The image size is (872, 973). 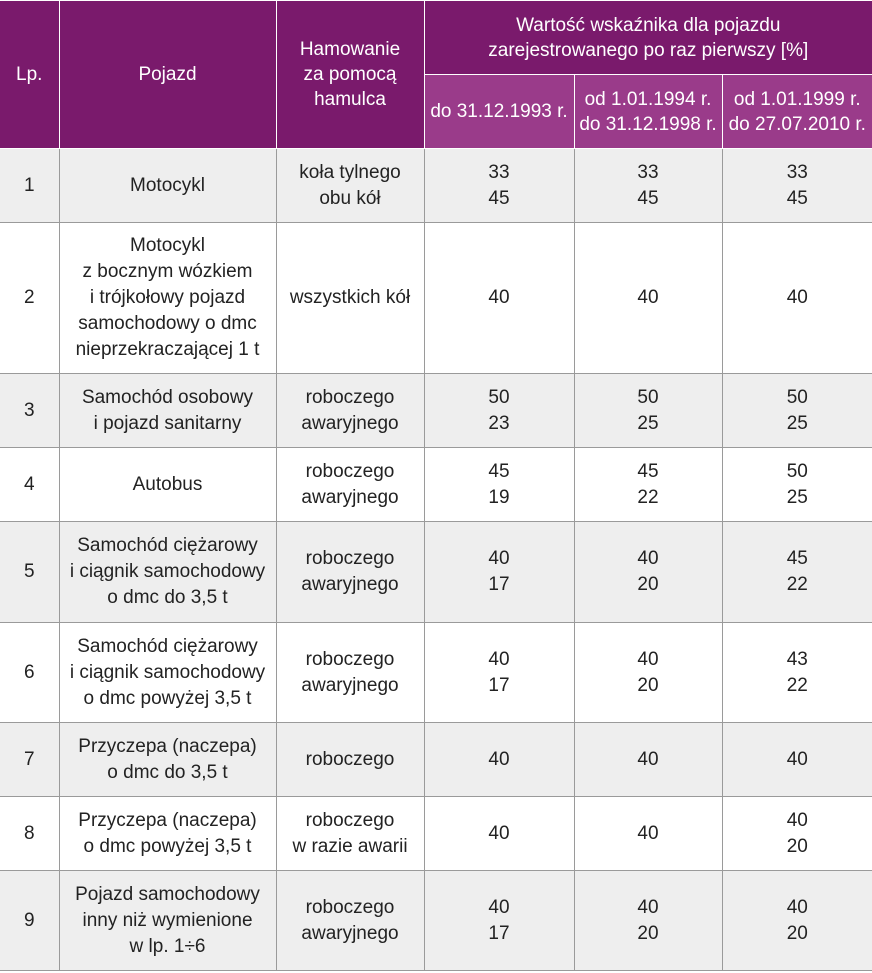 I want to click on cell-line: 19, so click(x=499, y=497).